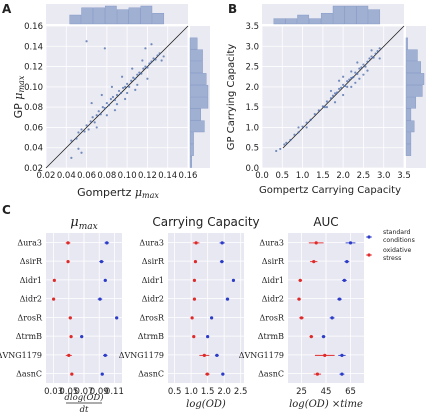  I want to click on x-tick-label: 0.04, so click(66, 176).